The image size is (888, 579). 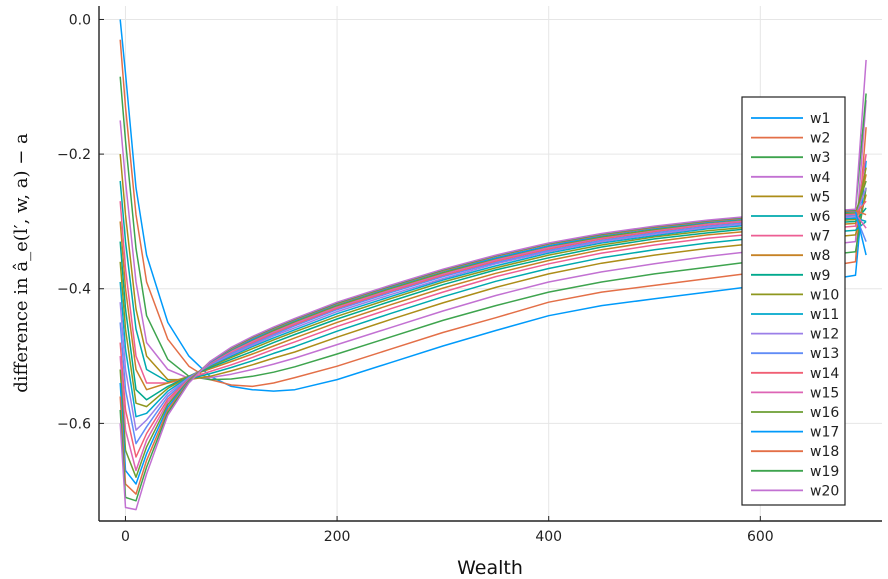 I want to click on legend-label-w13: w13, so click(x=824, y=354).